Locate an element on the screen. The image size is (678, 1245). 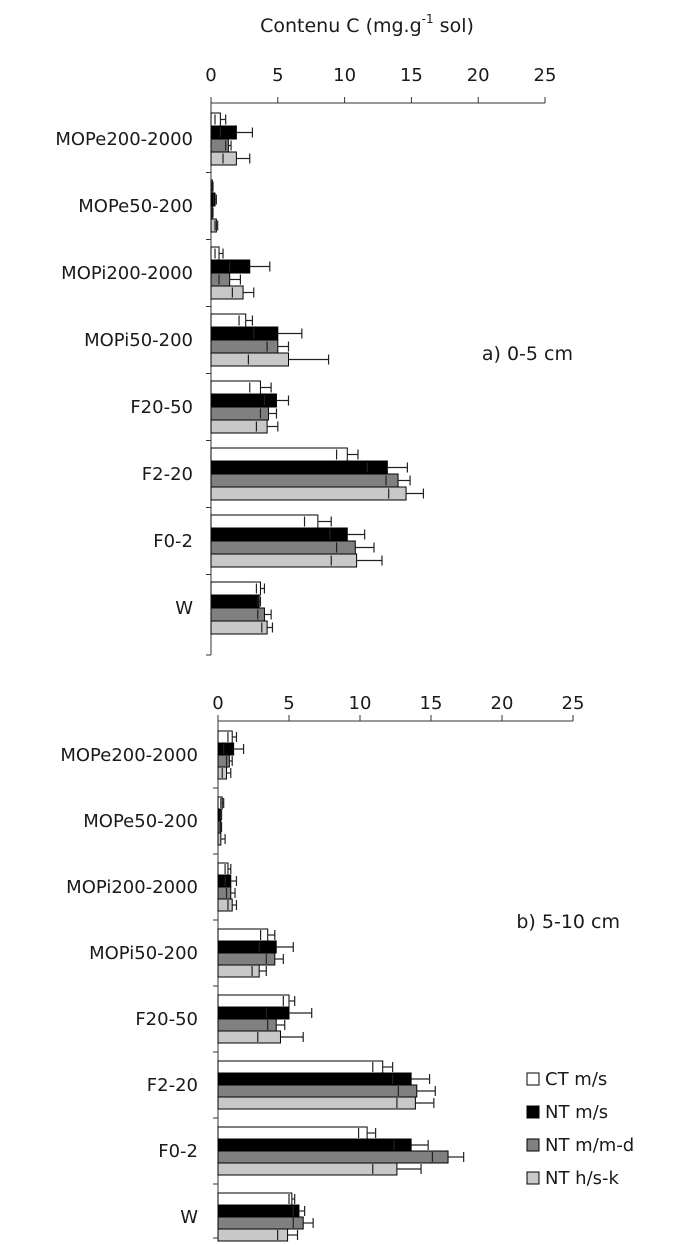
legend-item: NT h/s-k is located at coordinates (573, 1178).